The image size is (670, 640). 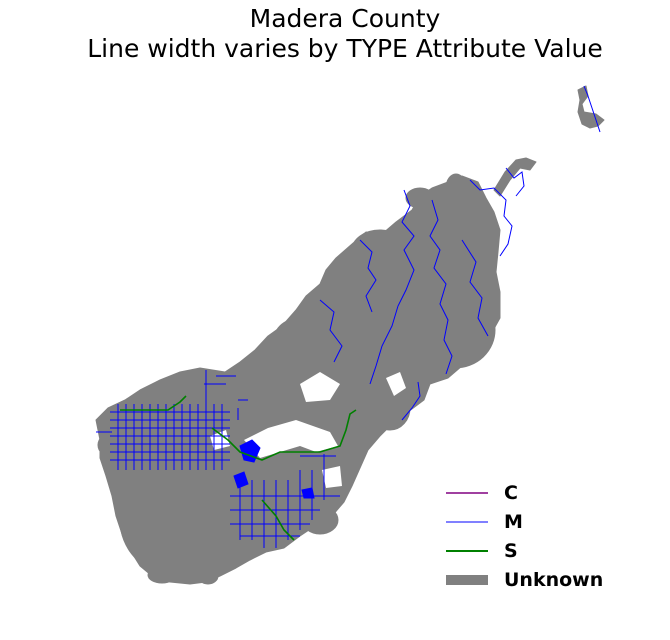 What do you see at coordinates (467, 579) in the screenshot?
I see `legend-swatch-unknown` at bounding box center [467, 579].